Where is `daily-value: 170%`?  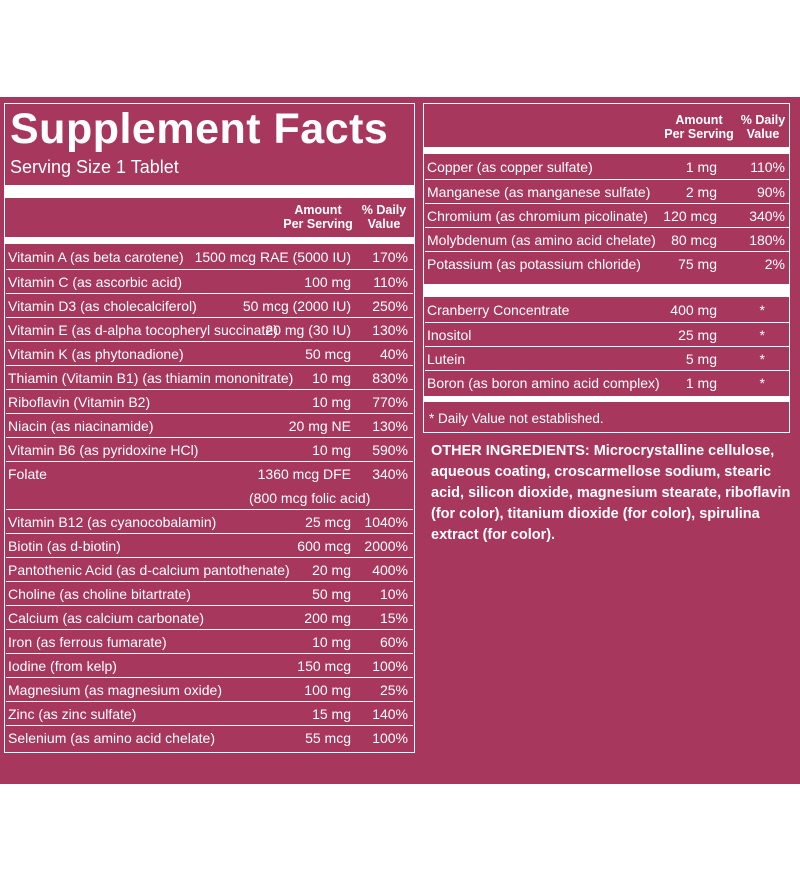
daily-value: 170% is located at coordinates (390, 257).